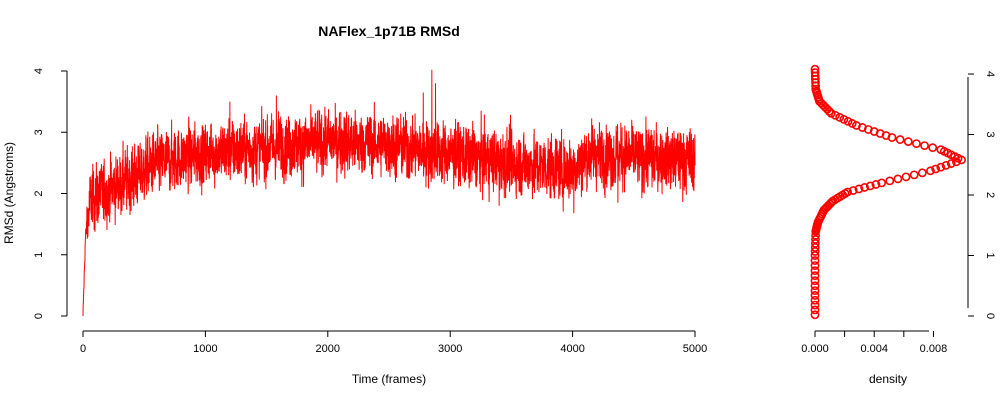  What do you see at coordinates (874, 349) in the screenshot?
I see `density-x-tick-label: 0.004` at bounding box center [874, 349].